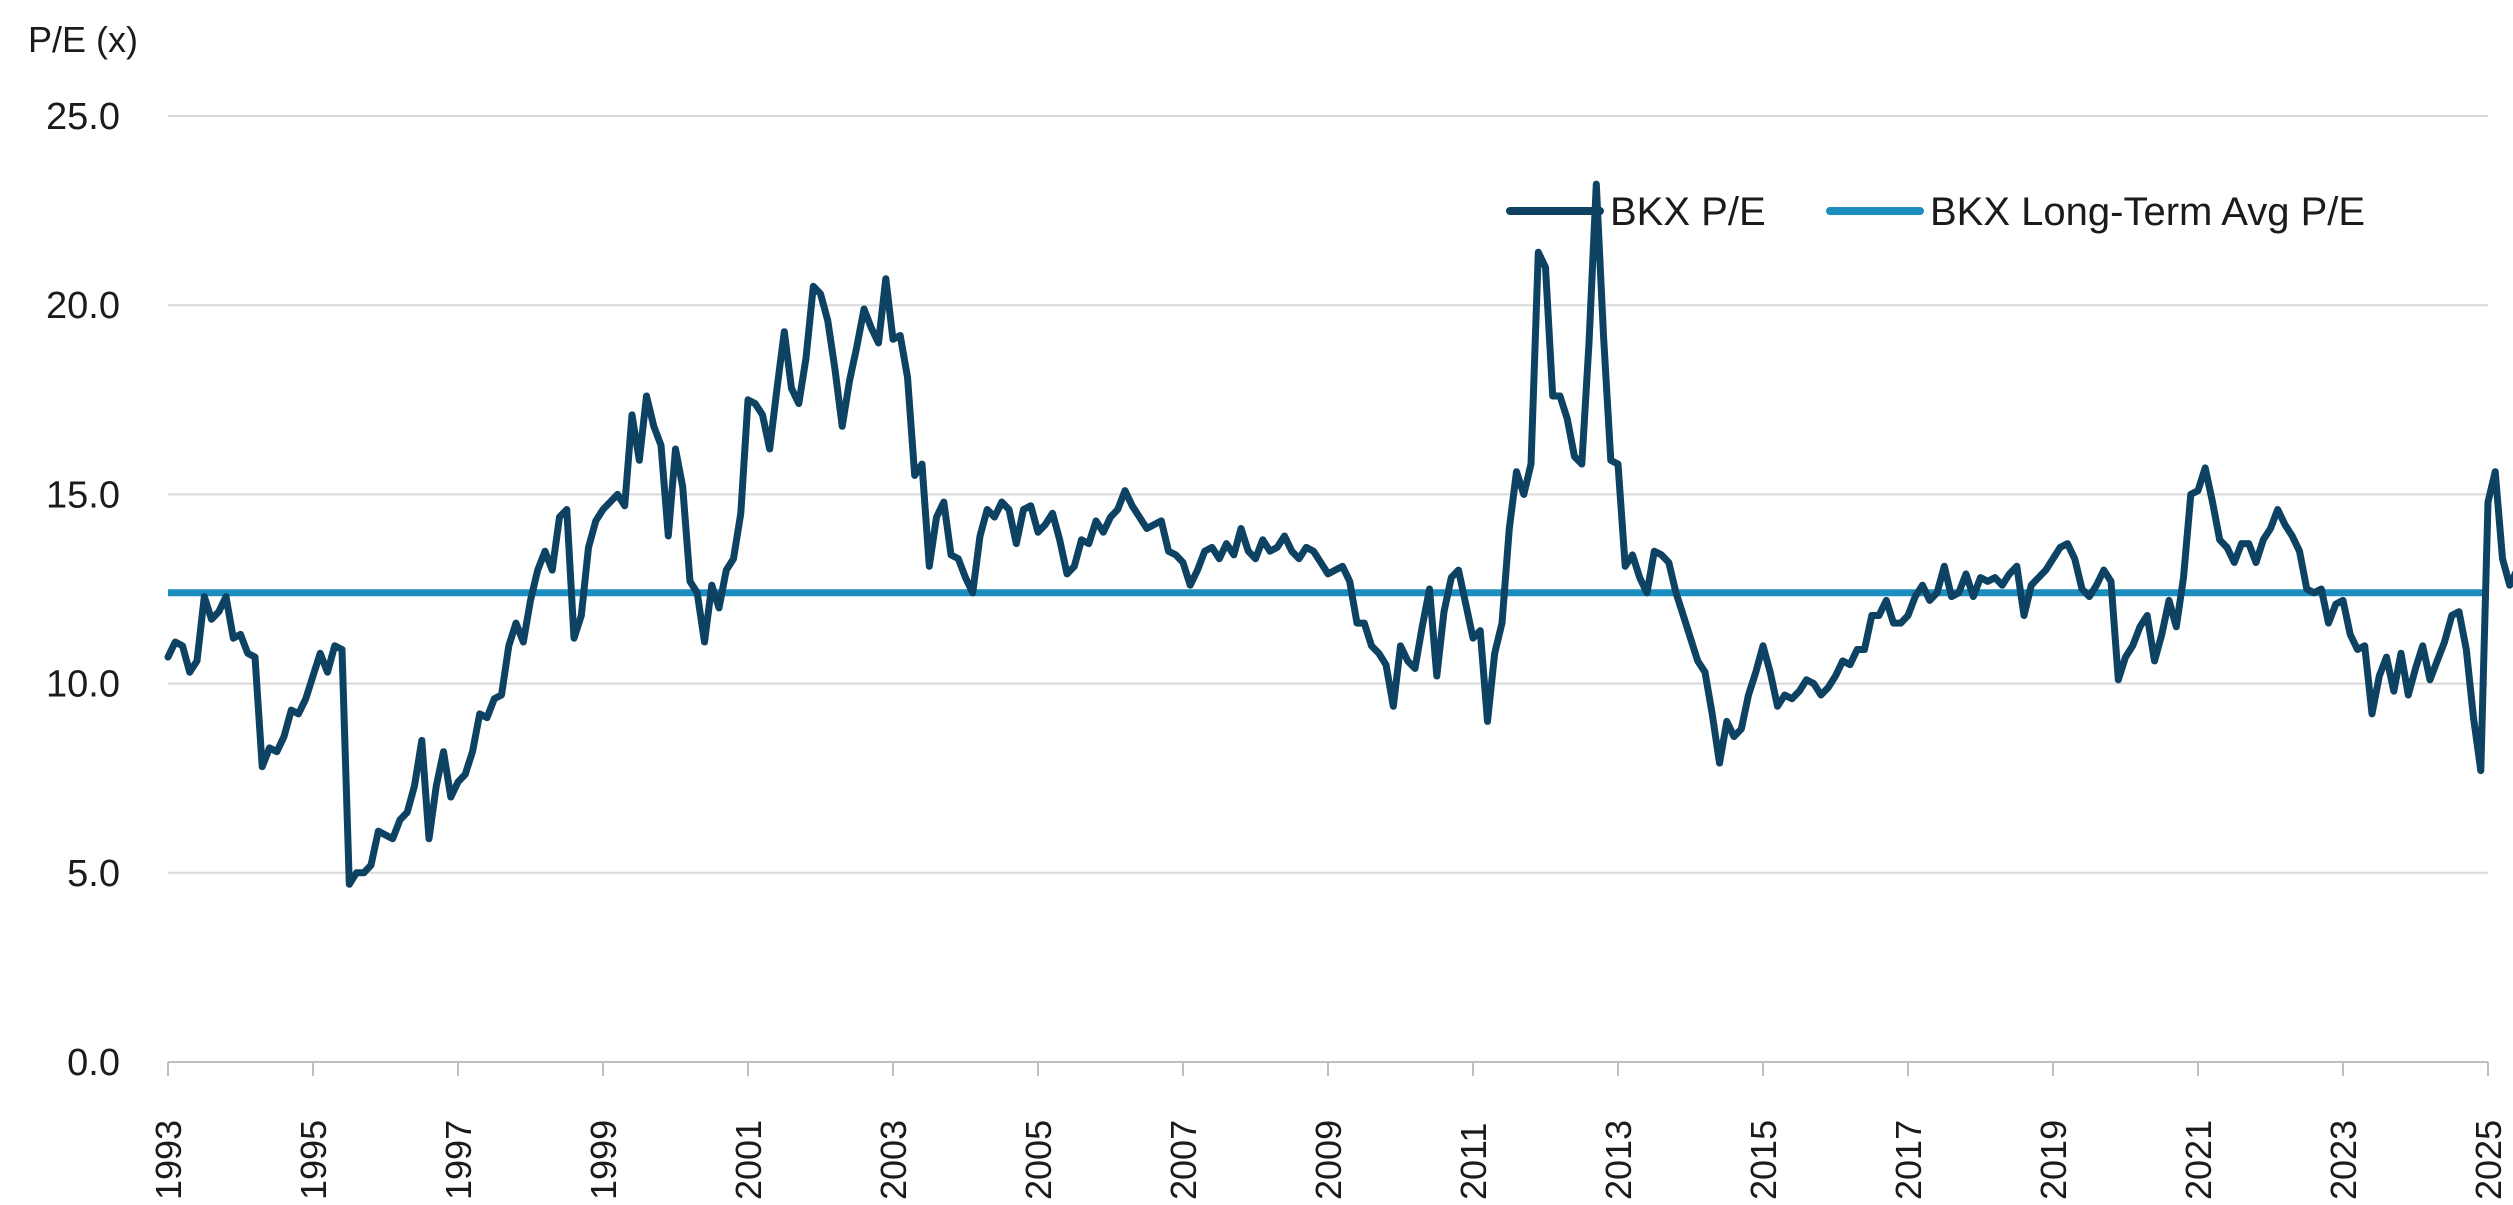  What do you see at coordinates (83, 590) in the screenshot?
I see `y-axis-ticks: 0.0 5.0 10.0 15.0 20.0 25.0` at bounding box center [83, 590].